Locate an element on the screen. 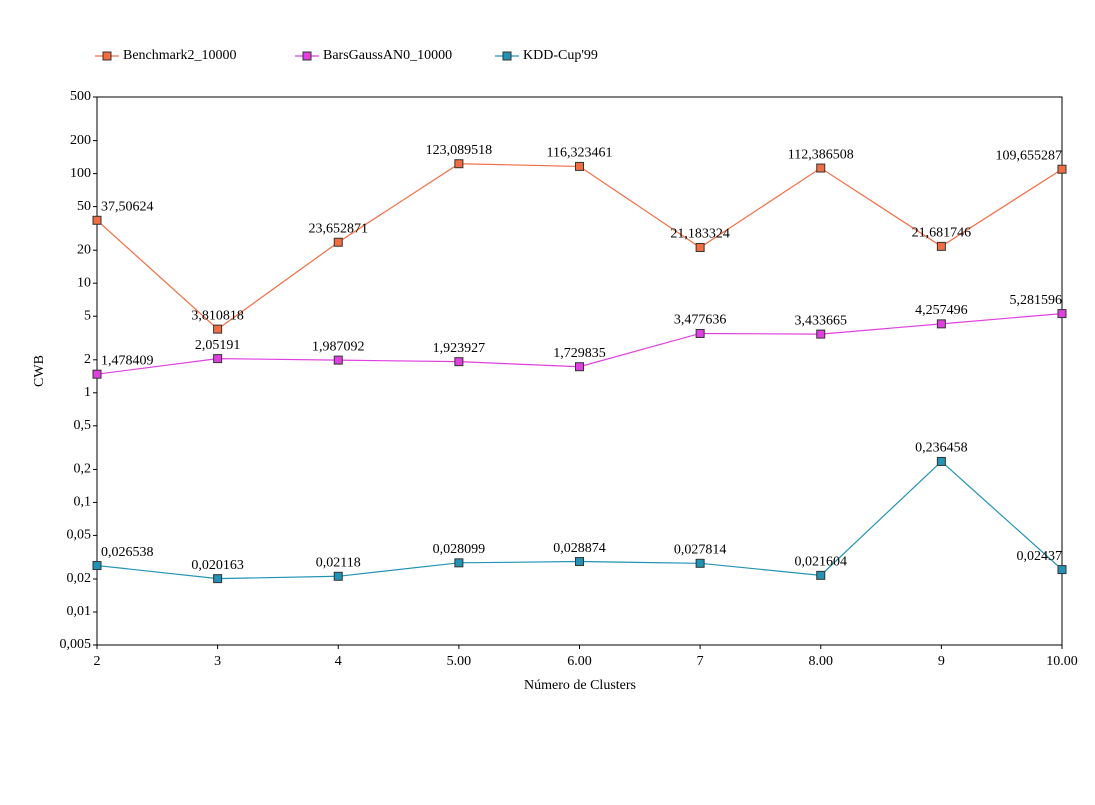 Image resolution: width=1095 pixels, height=805 pixels. y-tick-label: 10 is located at coordinates (84, 282).